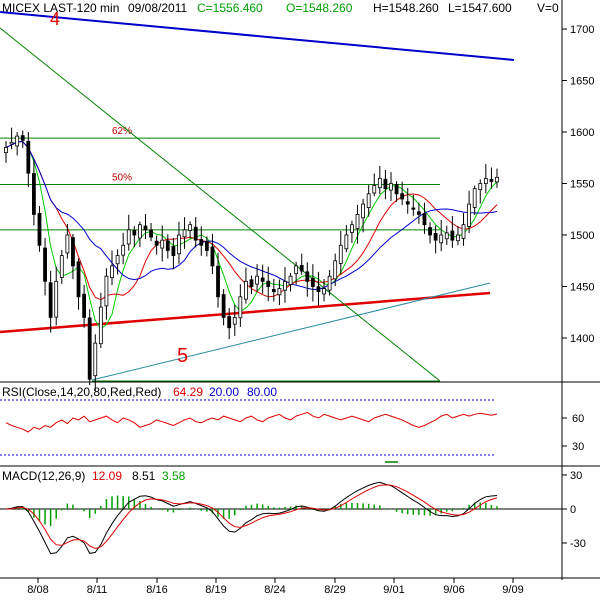 The height and width of the screenshot is (600, 600). What do you see at coordinates (262, 392) in the screenshot?
I see `rsi-upper: 80.00` at bounding box center [262, 392].